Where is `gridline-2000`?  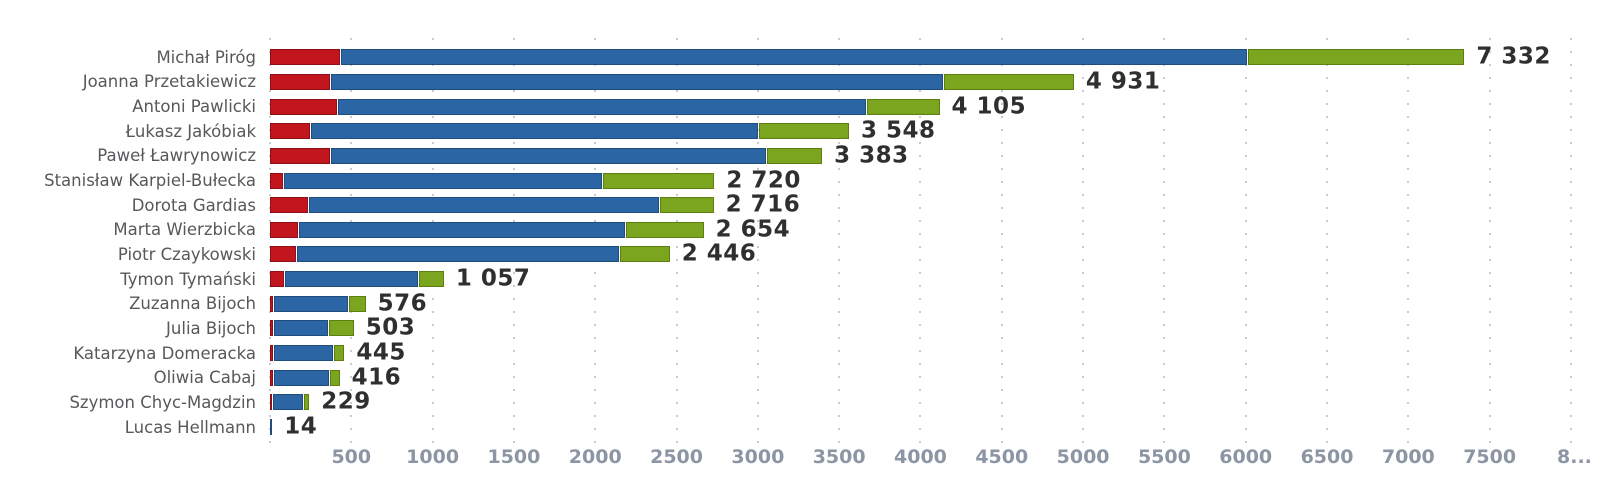
gridline-2000 is located at coordinates (595, 241).